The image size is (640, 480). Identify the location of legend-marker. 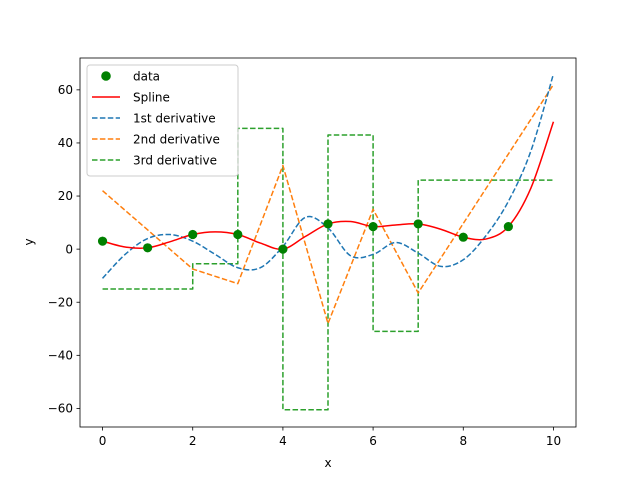
(106, 76).